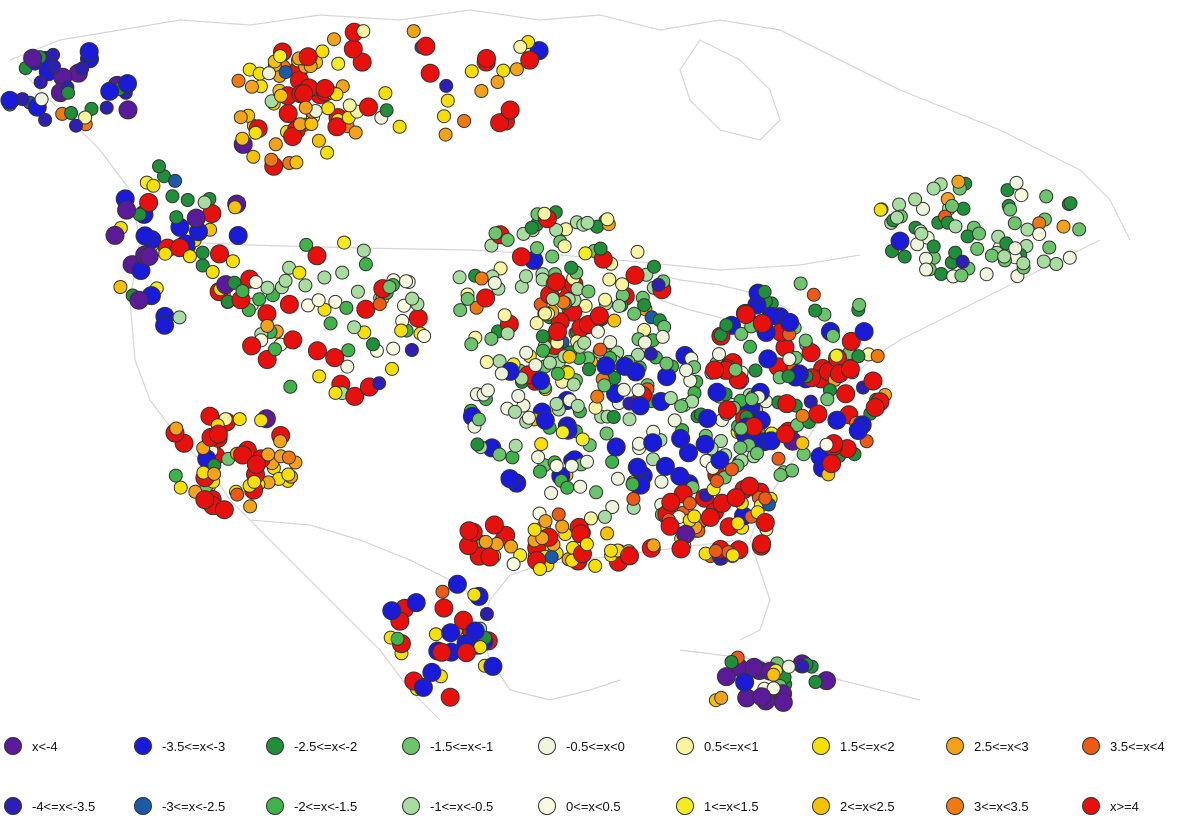 Image resolution: width=1188 pixels, height=822 pixels. I want to click on legend-item: 3.5<=x<4, so click(1123, 746).